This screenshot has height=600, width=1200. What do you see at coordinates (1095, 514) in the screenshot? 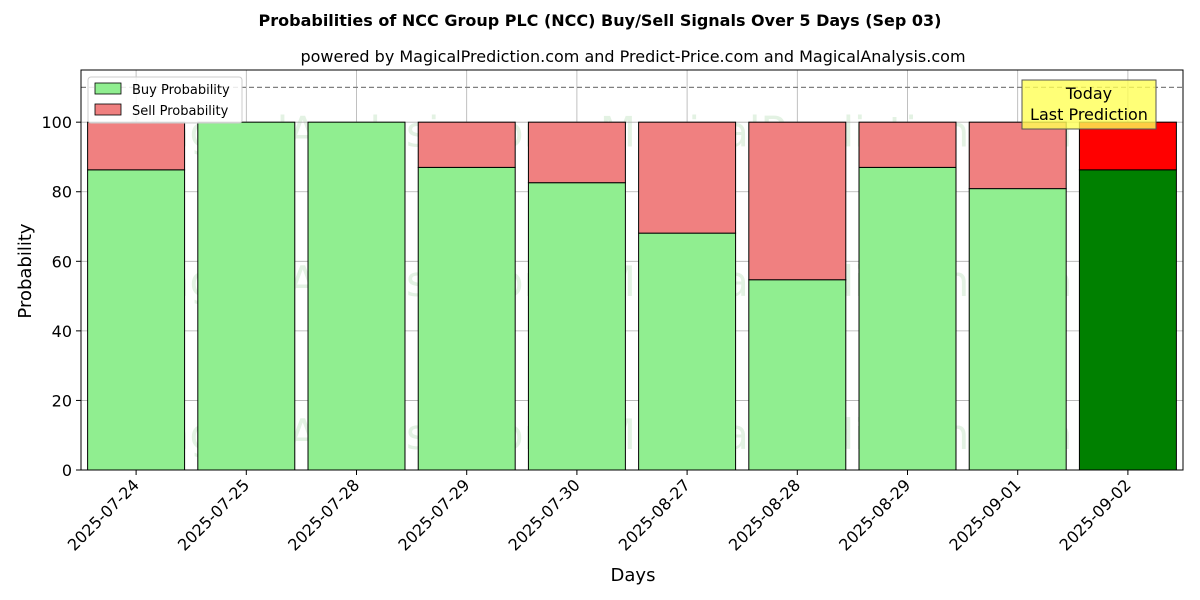
I see `x-tick-label: 2025-09-02` at bounding box center [1095, 514].